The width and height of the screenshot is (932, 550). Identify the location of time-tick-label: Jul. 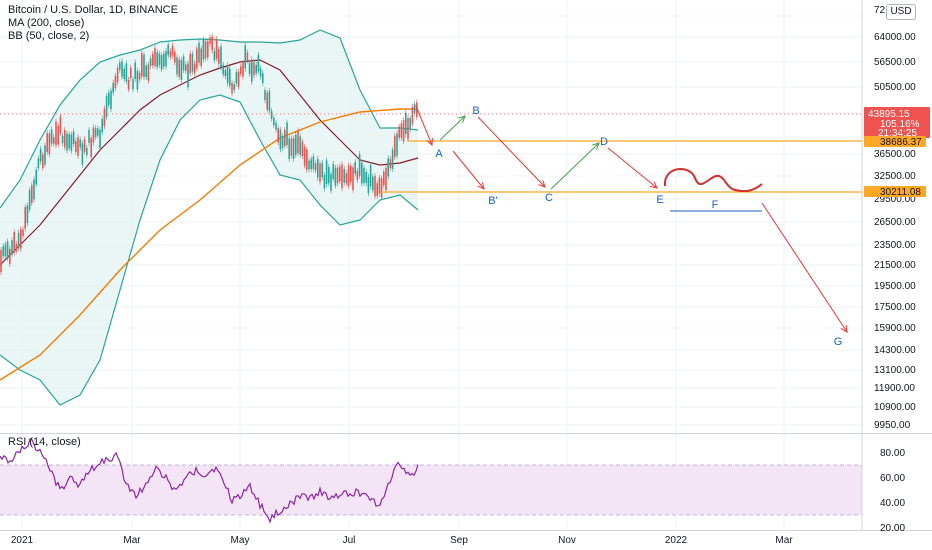
(349, 540).